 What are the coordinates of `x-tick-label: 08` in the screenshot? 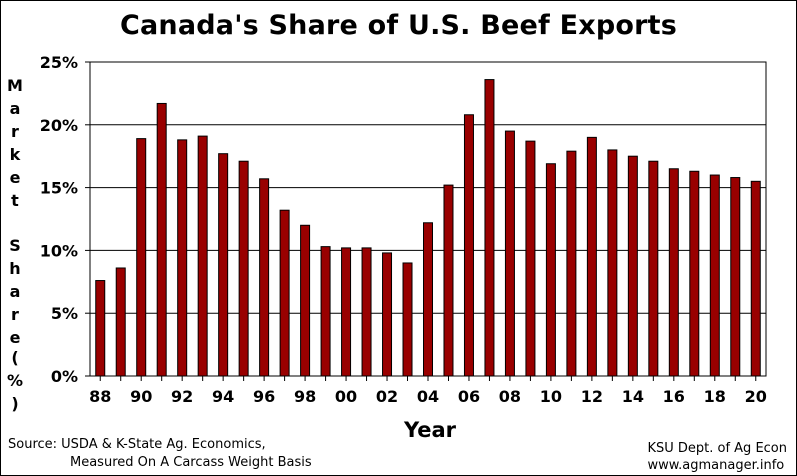 It's located at (510, 396).